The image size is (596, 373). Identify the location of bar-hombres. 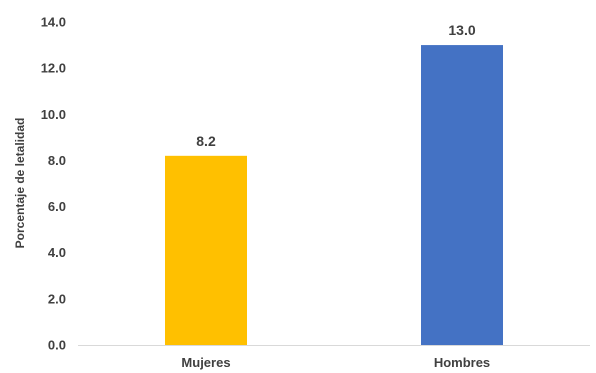
(462, 195).